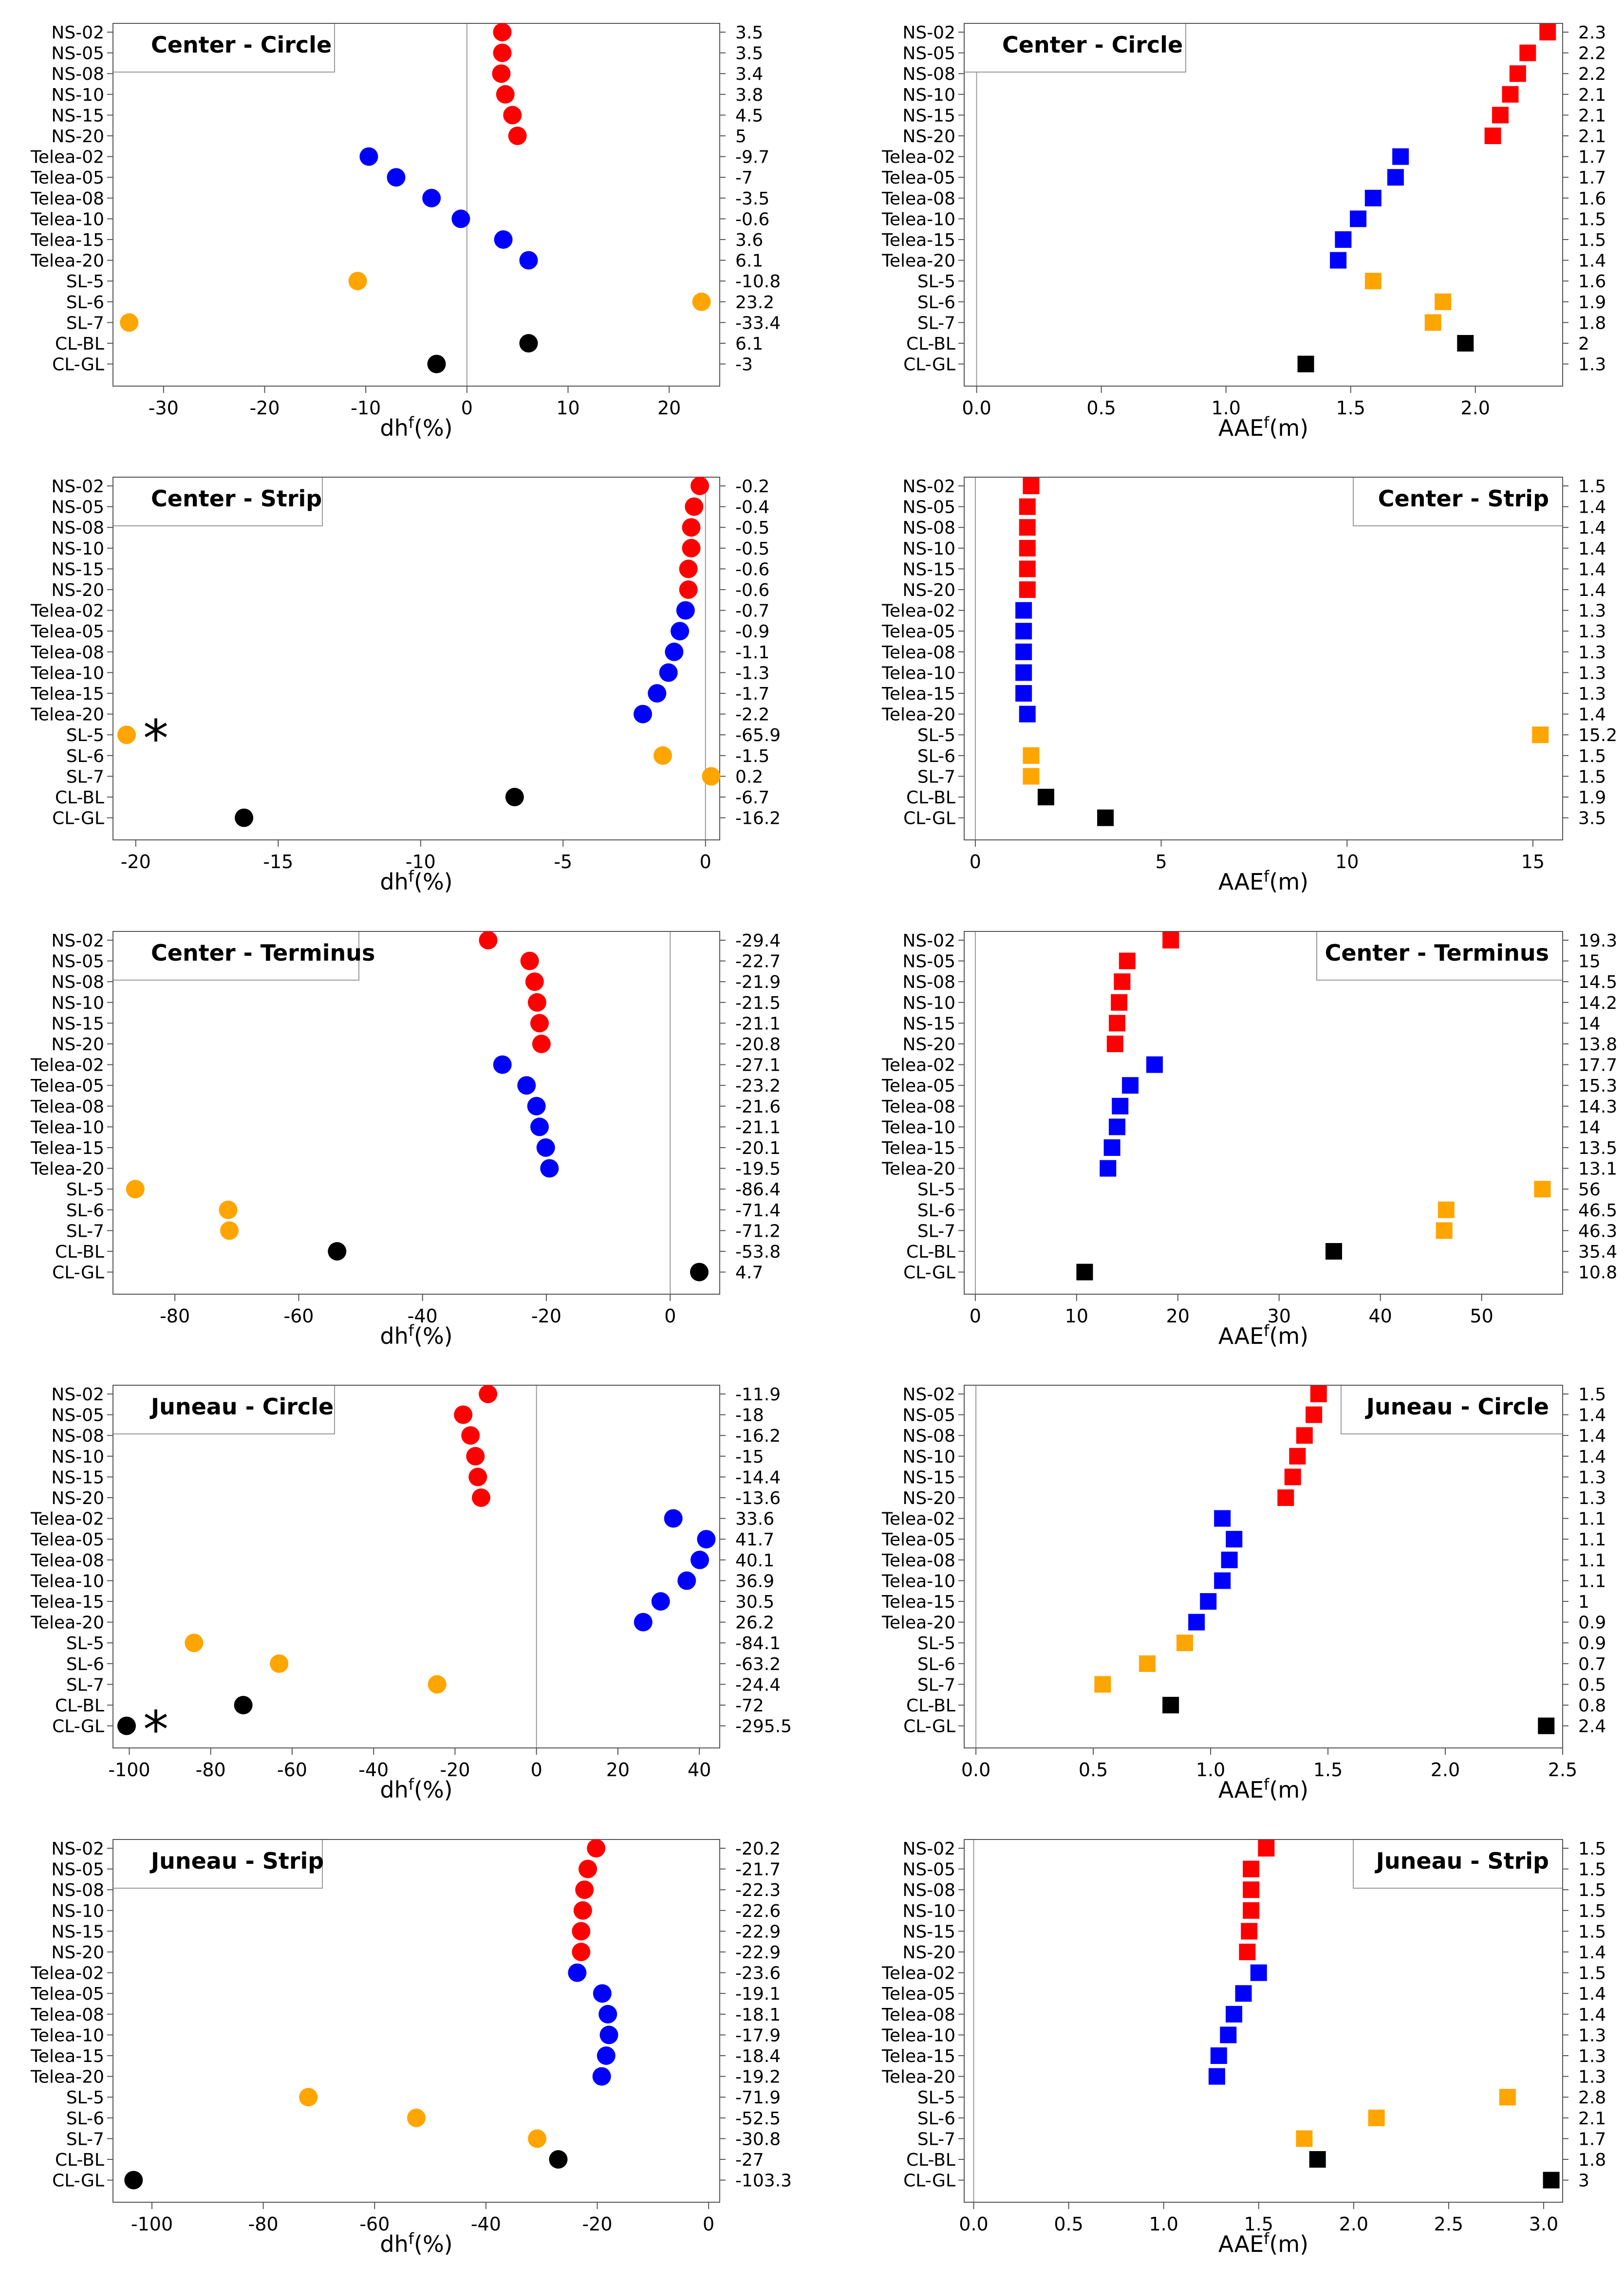  Describe the element at coordinates (67, 1623) in the screenshot. I see `y-tick-label: Telea-20` at that location.